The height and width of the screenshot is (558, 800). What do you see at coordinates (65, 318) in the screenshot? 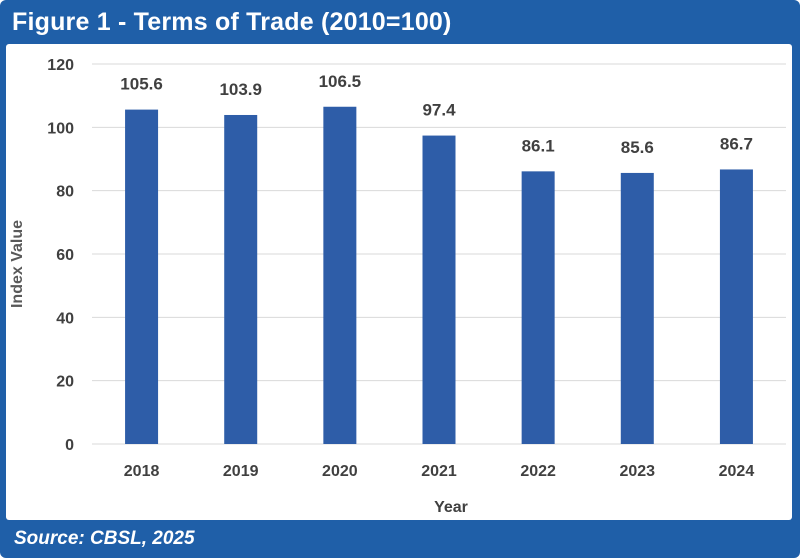
I see `y-tick-label: 40` at bounding box center [65, 318].